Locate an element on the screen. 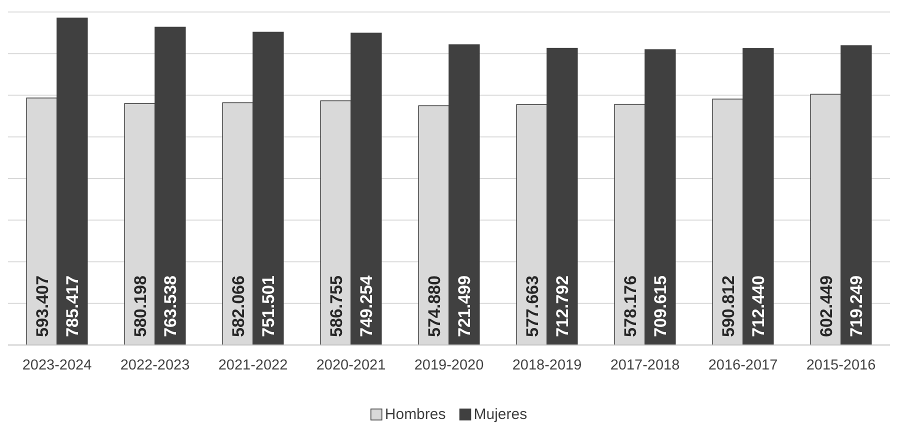  data-label: 574.880 is located at coordinates (434, 306).